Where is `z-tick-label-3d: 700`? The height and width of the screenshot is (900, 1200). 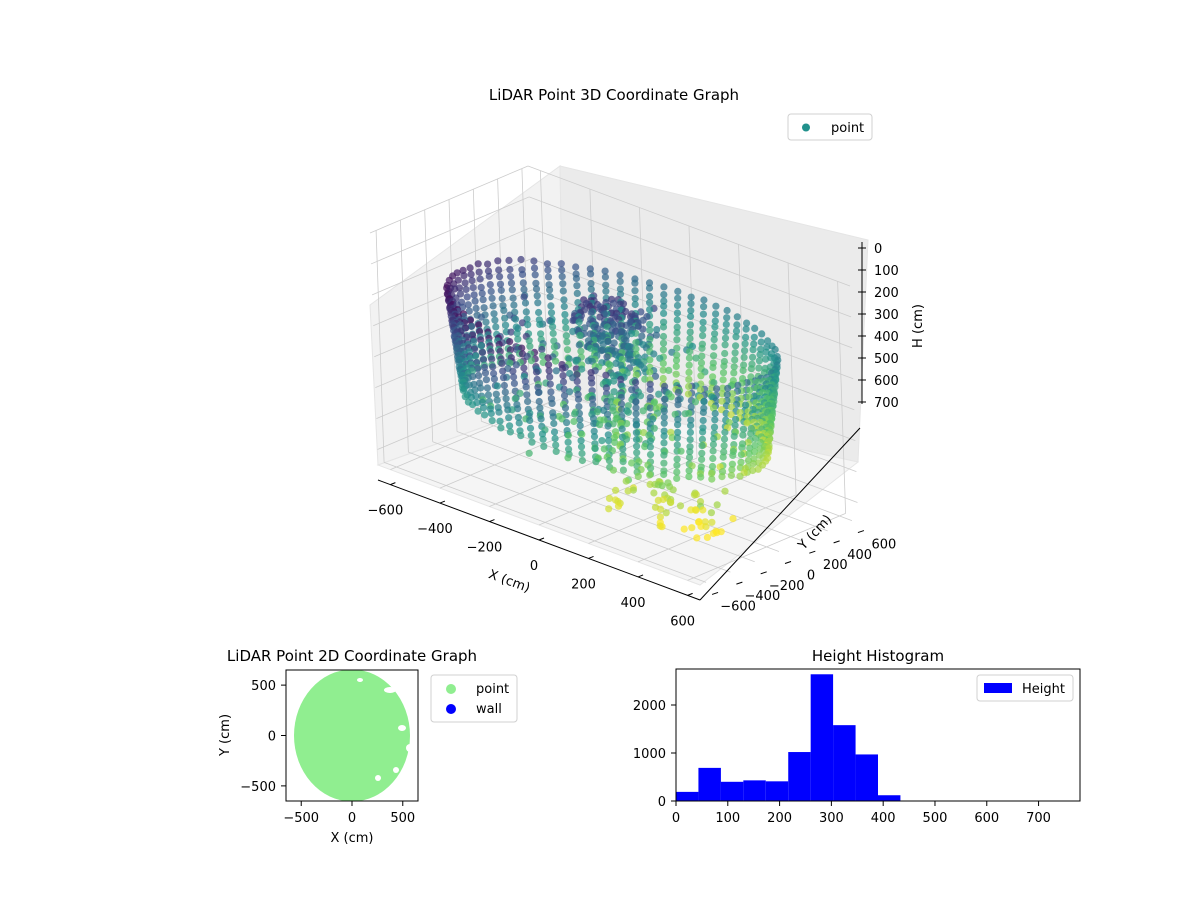 z-tick-label-3d: 700 is located at coordinates (886, 403).